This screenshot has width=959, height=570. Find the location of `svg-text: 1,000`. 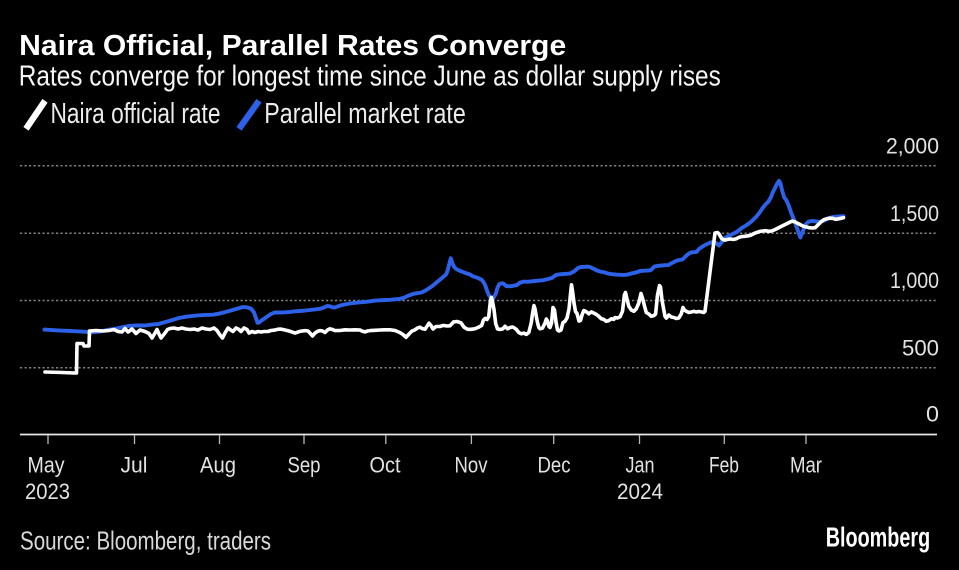

svg-text: 1,000 is located at coordinates (914, 280).